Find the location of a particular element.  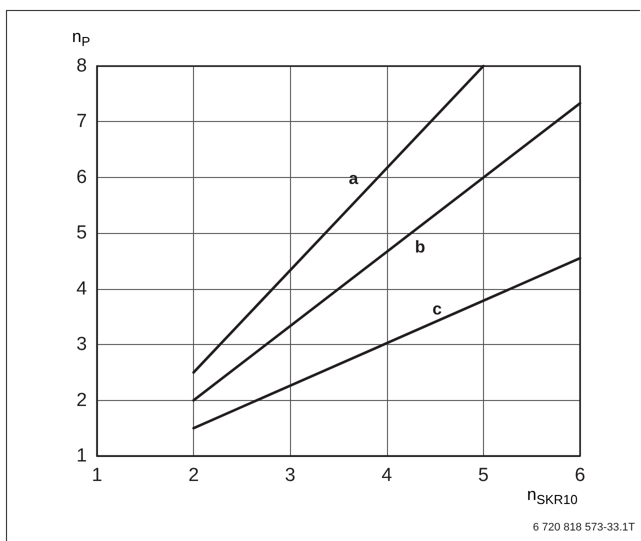

y-tick-label: 7 is located at coordinates (81, 121).